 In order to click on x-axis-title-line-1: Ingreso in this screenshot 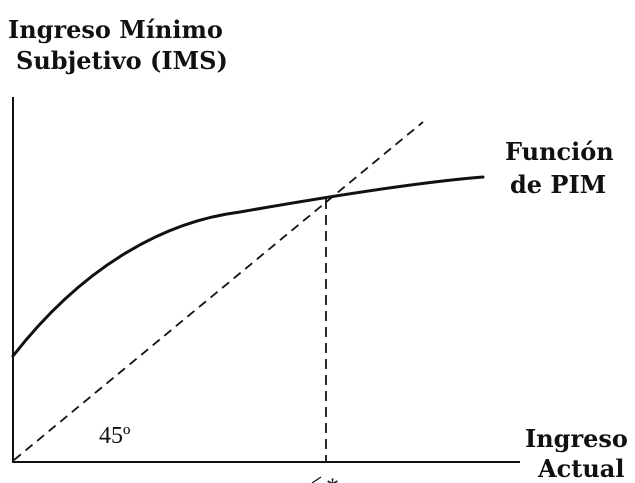, I will do `click(576, 438)`.